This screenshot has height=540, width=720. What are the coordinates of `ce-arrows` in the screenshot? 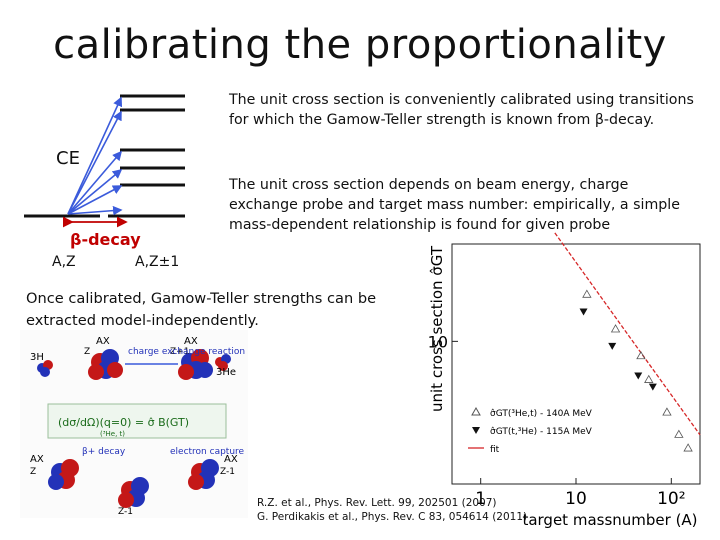 It's located at (95, 156).